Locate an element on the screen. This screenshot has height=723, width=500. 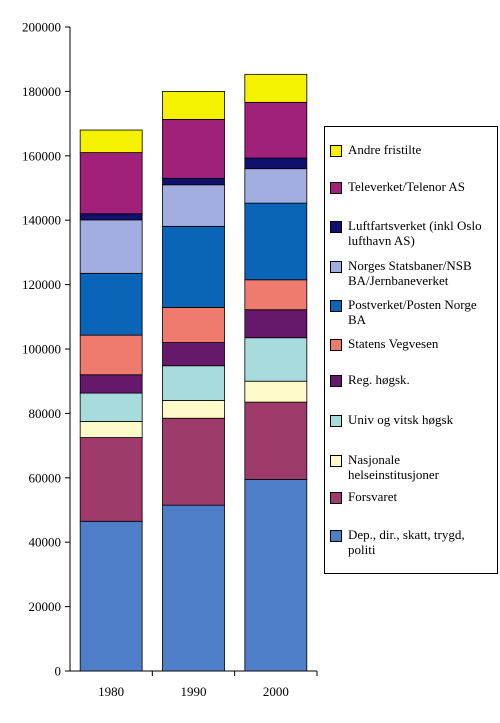
y-tick-label: 100000 is located at coordinates (41, 349).